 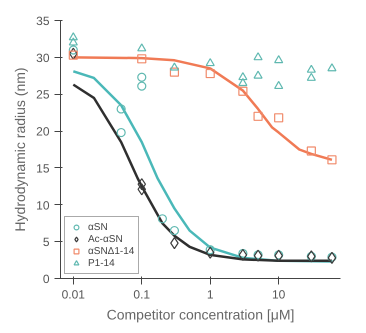 I want to click on y-tick-label: 30, so click(x=43, y=57).